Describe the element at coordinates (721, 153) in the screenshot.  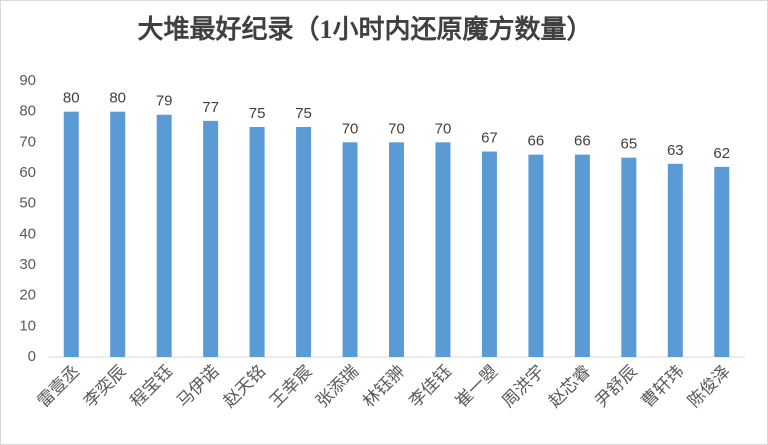
I see `data-label: 62` at that location.